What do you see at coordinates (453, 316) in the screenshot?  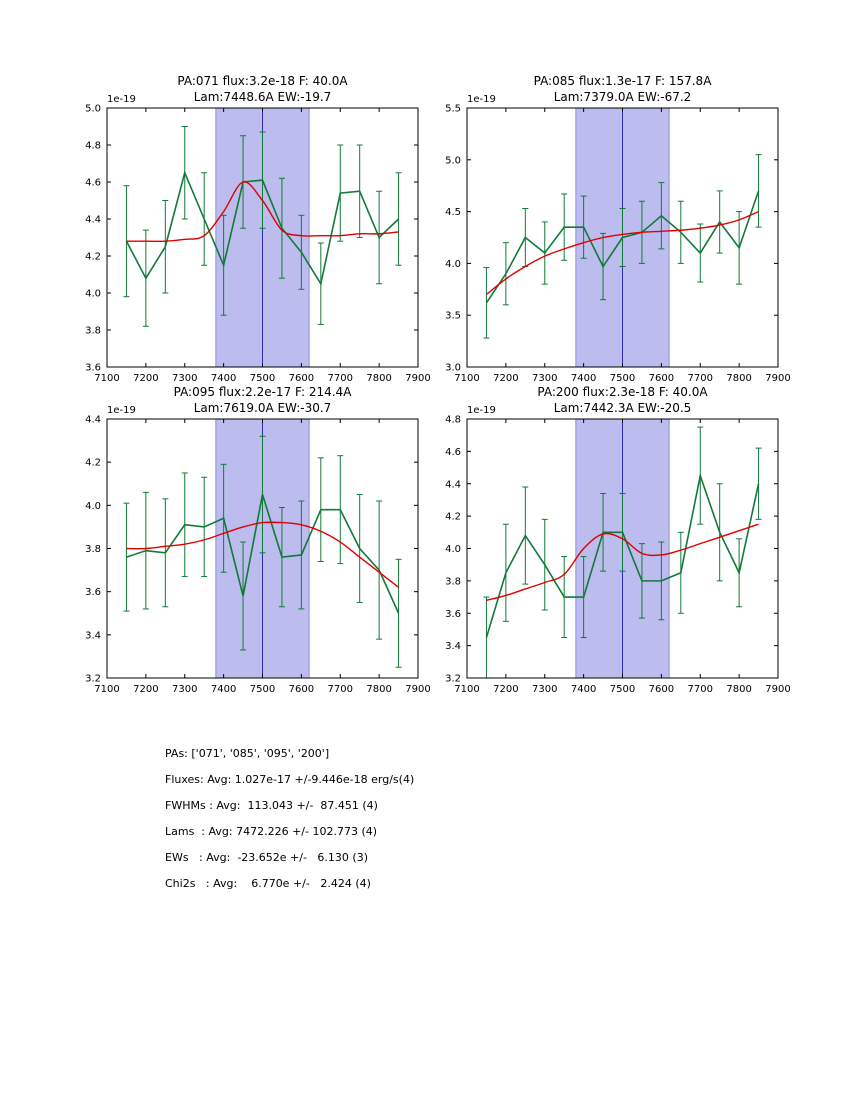 I see `y-tick-label: 3.5` at bounding box center [453, 316].